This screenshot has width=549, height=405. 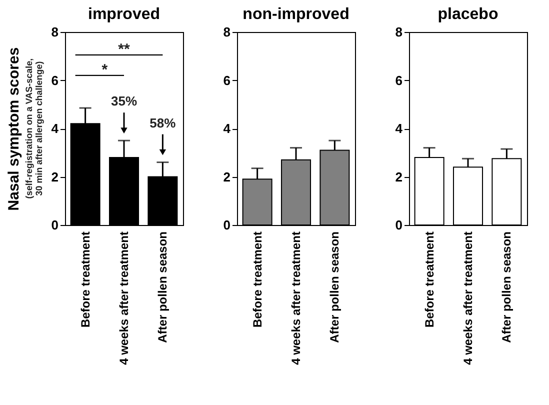 I want to click on annotation: *, so click(x=105, y=69).